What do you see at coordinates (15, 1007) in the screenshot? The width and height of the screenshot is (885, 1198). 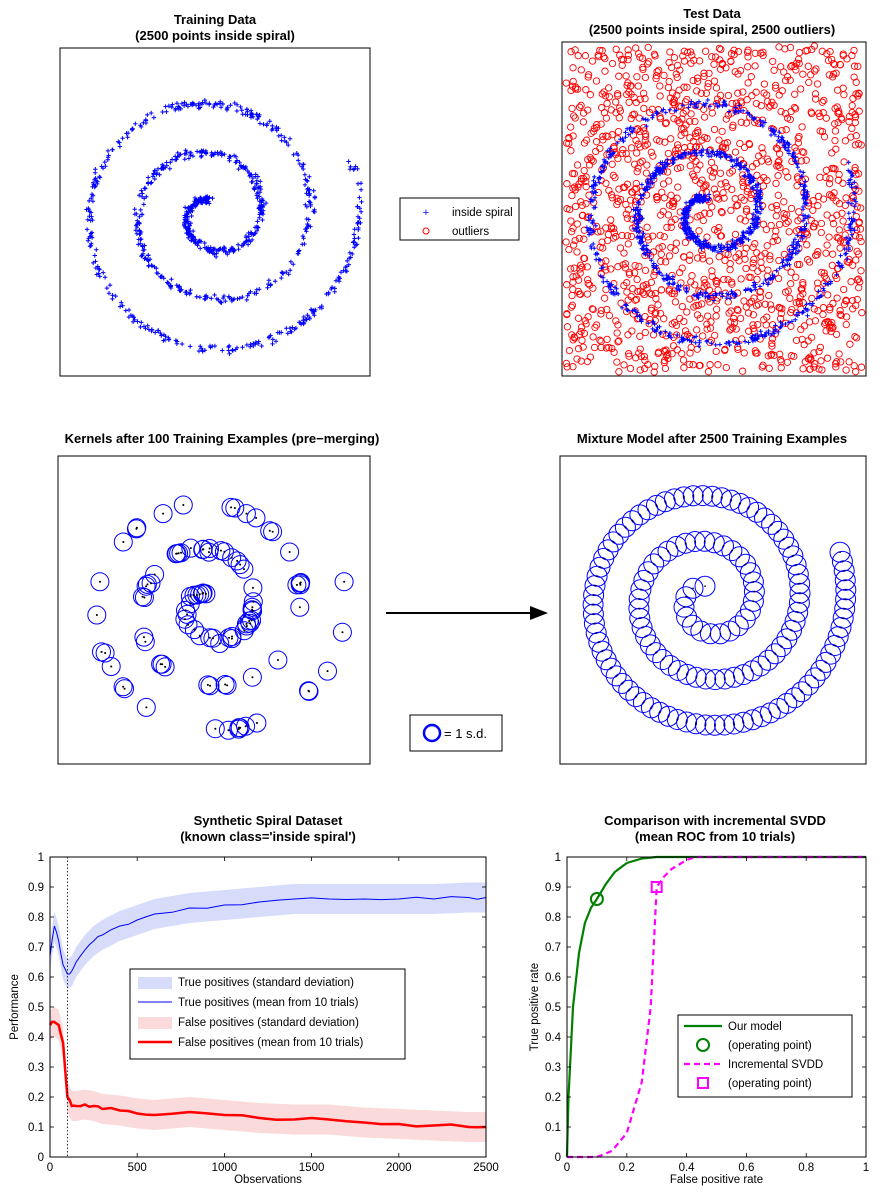 I see `perf-ylabel: Performance` at bounding box center [15, 1007].